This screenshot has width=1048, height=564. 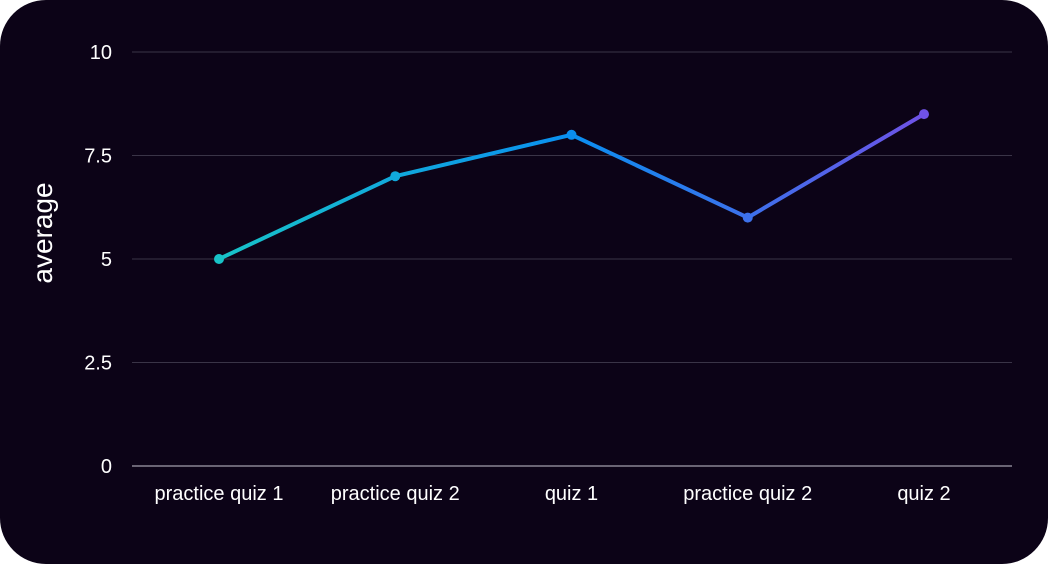 What do you see at coordinates (98, 260) in the screenshot?
I see `y-tick-labels: 0 2.5 5 7.5 10` at bounding box center [98, 260].